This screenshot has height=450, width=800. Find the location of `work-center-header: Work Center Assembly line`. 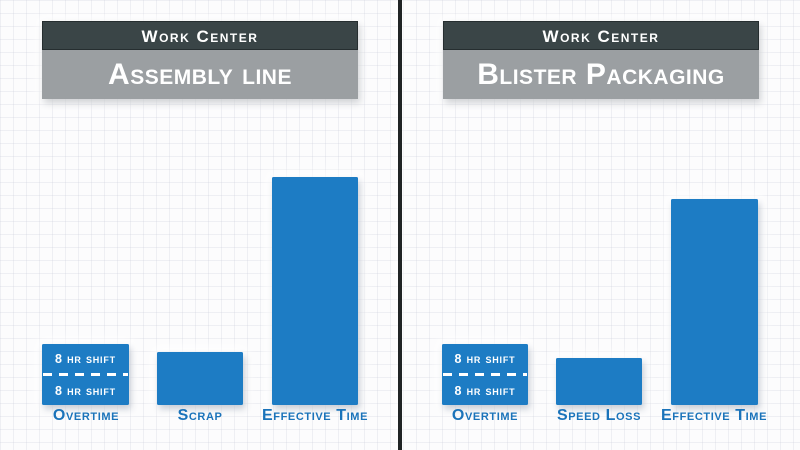

work-center-header: Work Center Assembly line is located at coordinates (200, 60).